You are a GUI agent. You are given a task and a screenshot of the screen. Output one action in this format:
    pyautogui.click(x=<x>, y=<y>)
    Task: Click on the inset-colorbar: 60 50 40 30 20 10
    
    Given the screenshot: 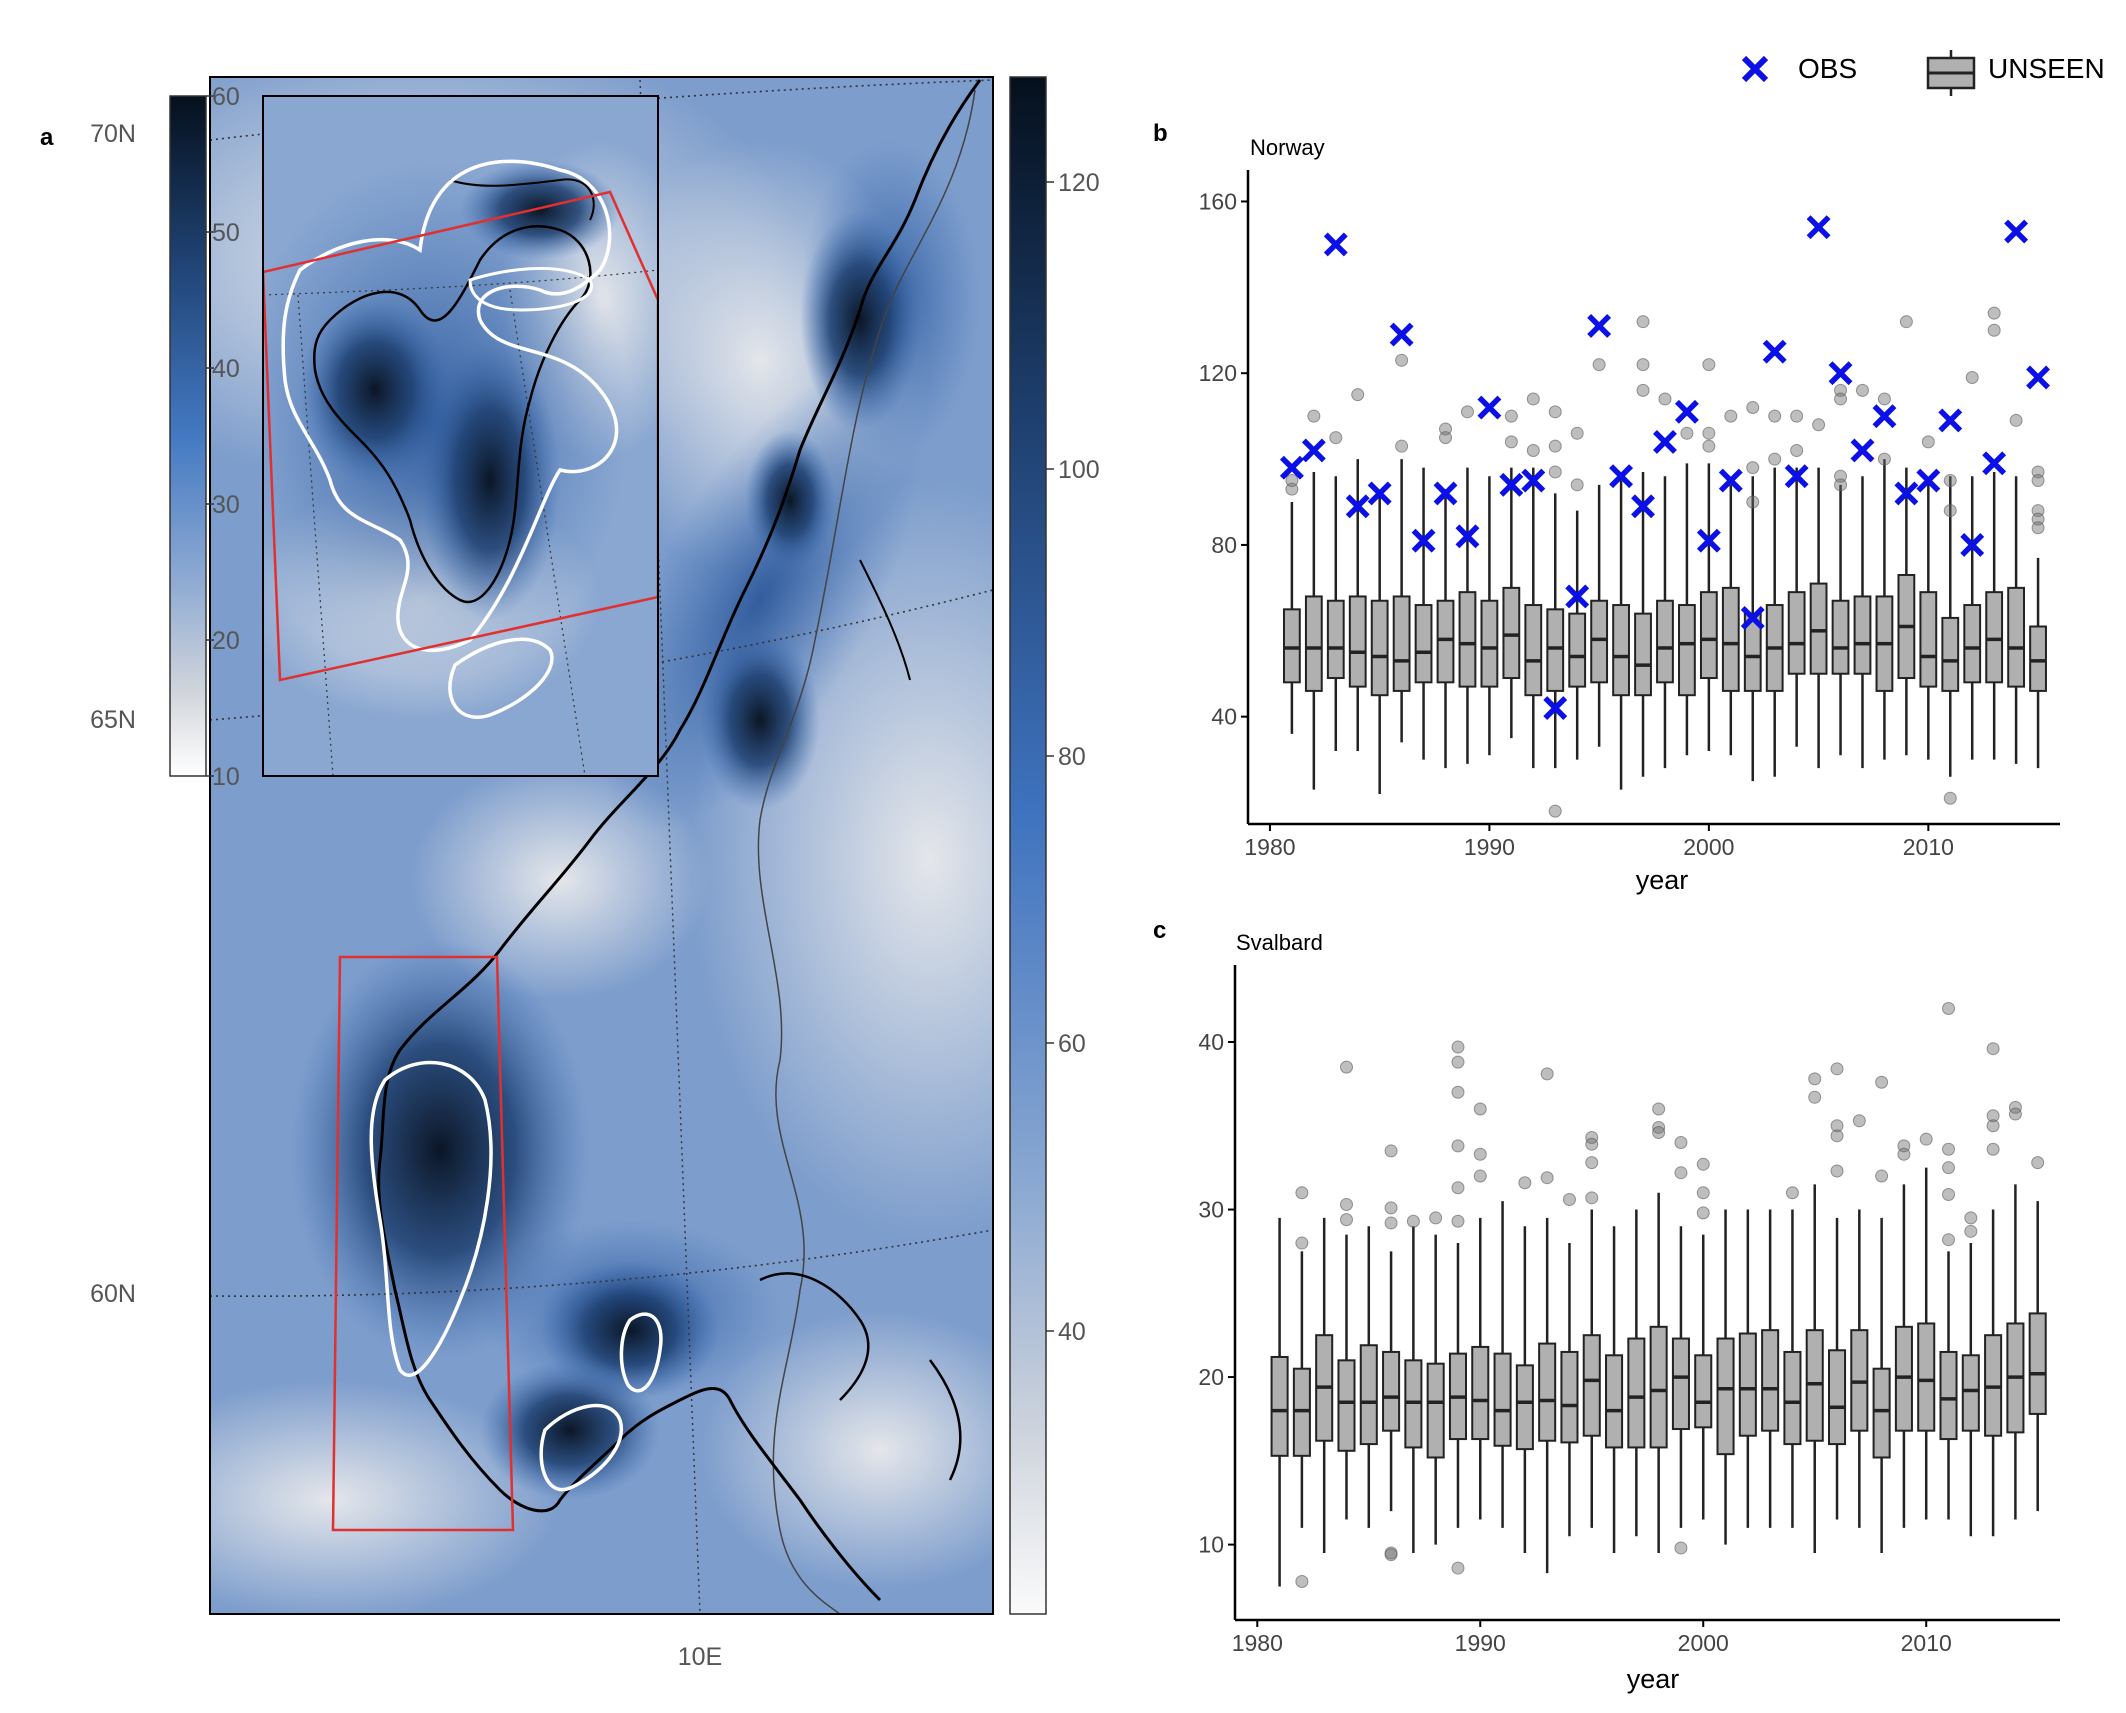 What is the action you would take?
    pyautogui.click(x=204, y=437)
    